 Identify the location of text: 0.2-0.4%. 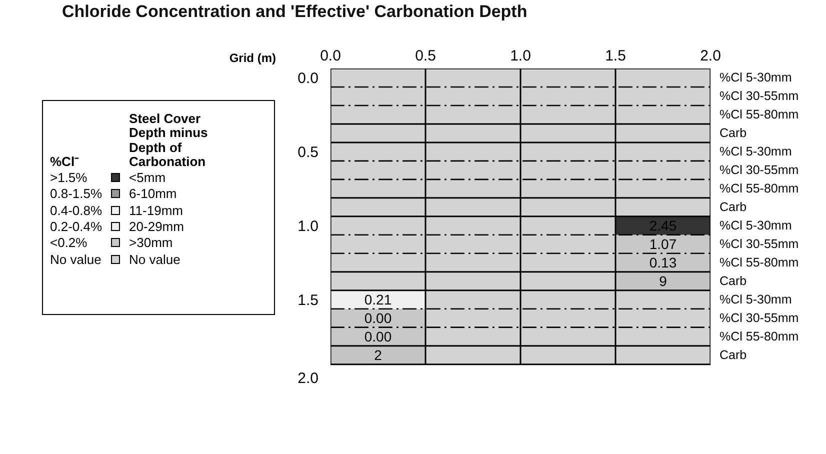
(76, 227).